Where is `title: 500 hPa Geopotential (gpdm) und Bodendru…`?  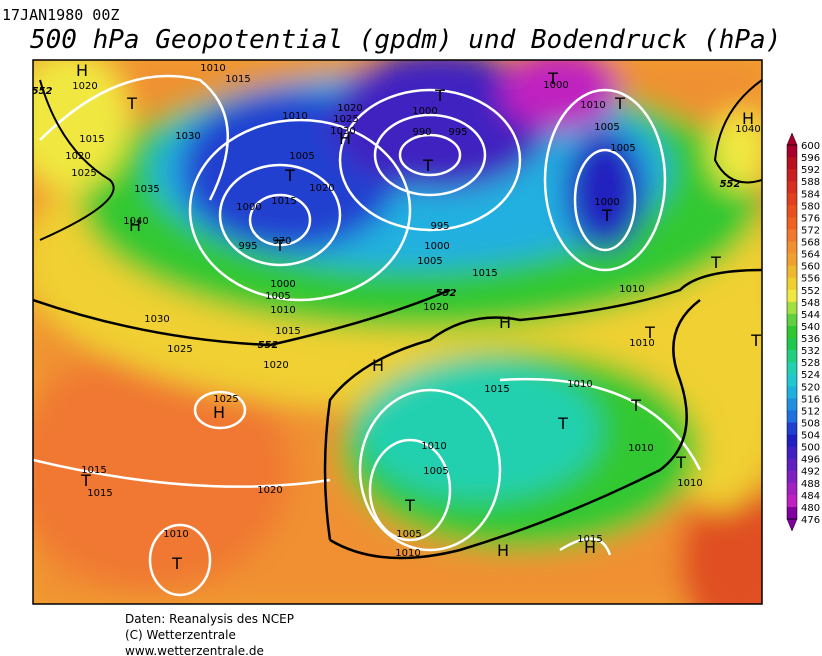
title: 500 hPa Geopotential (gpdm) und Bodendru… is located at coordinates (405, 40).